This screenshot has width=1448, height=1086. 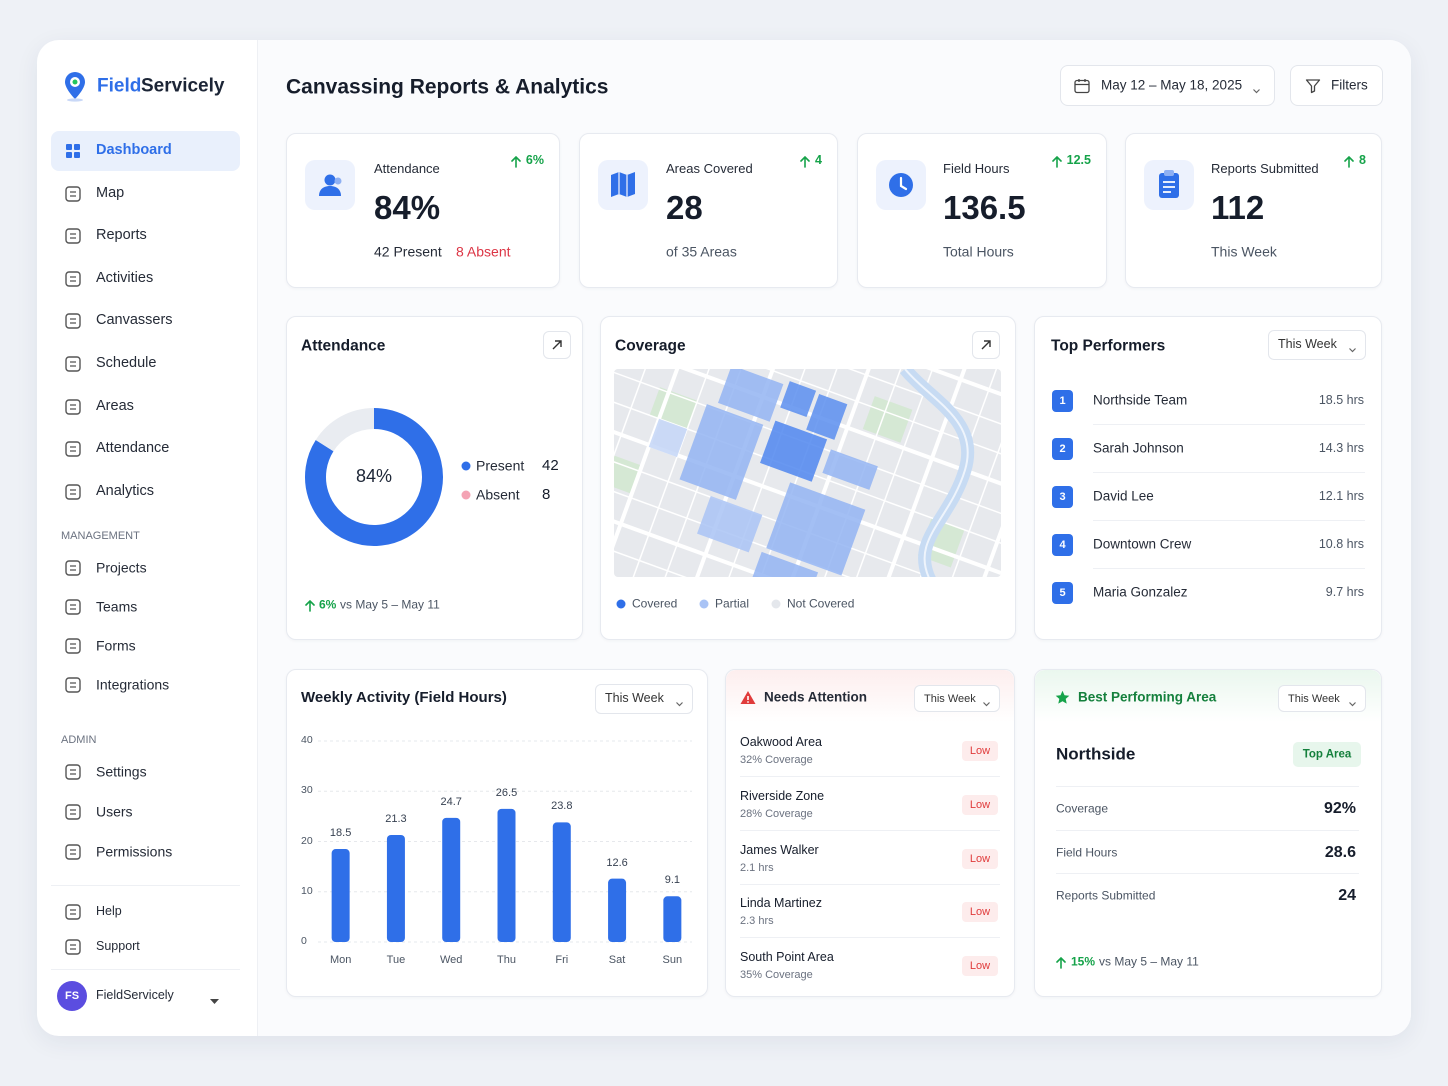 What do you see at coordinates (110, 192) in the screenshot?
I see `nav-item: Map` at bounding box center [110, 192].